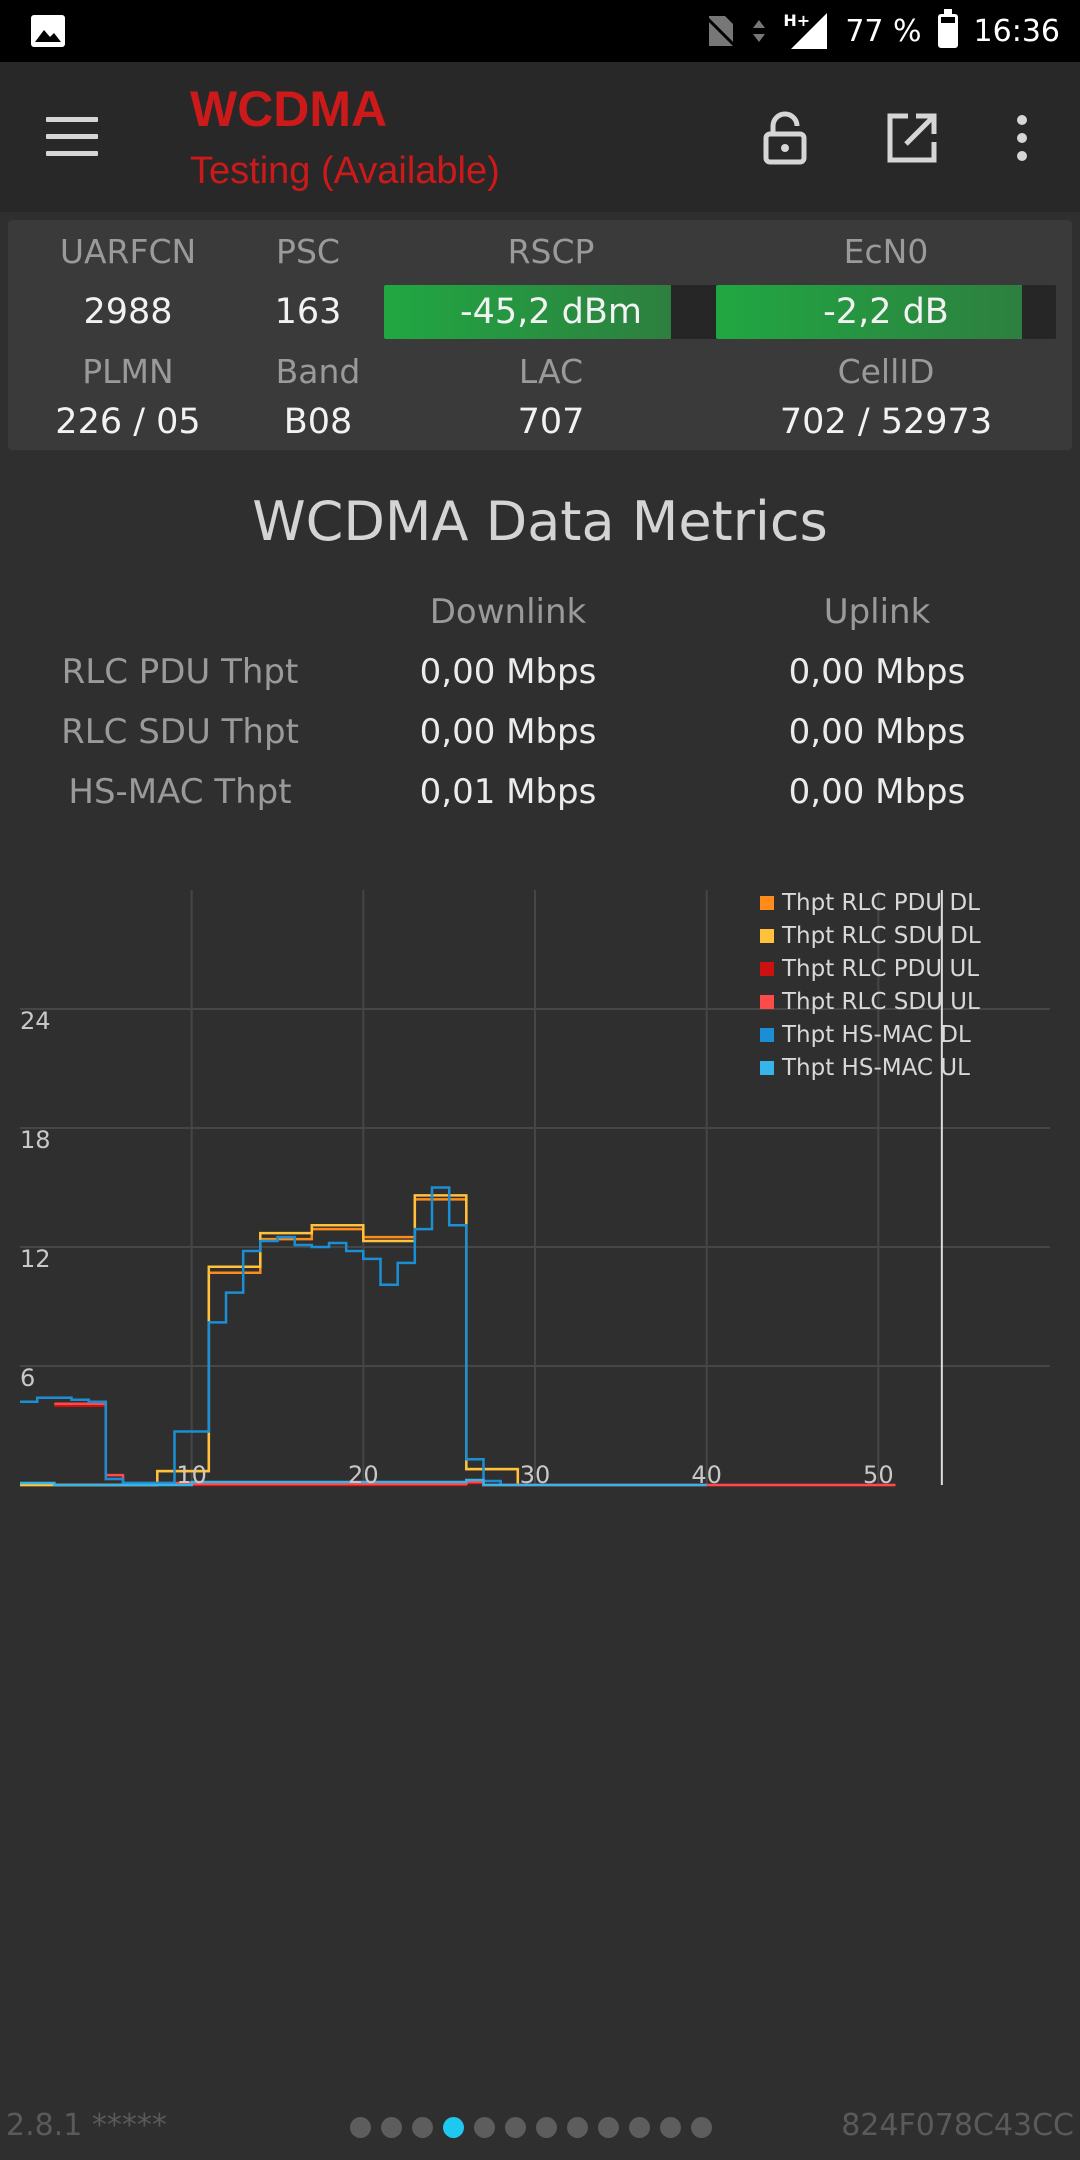 The image size is (1080, 2160). Describe the element at coordinates (48, 31) in the screenshot. I see `image-icon` at that location.